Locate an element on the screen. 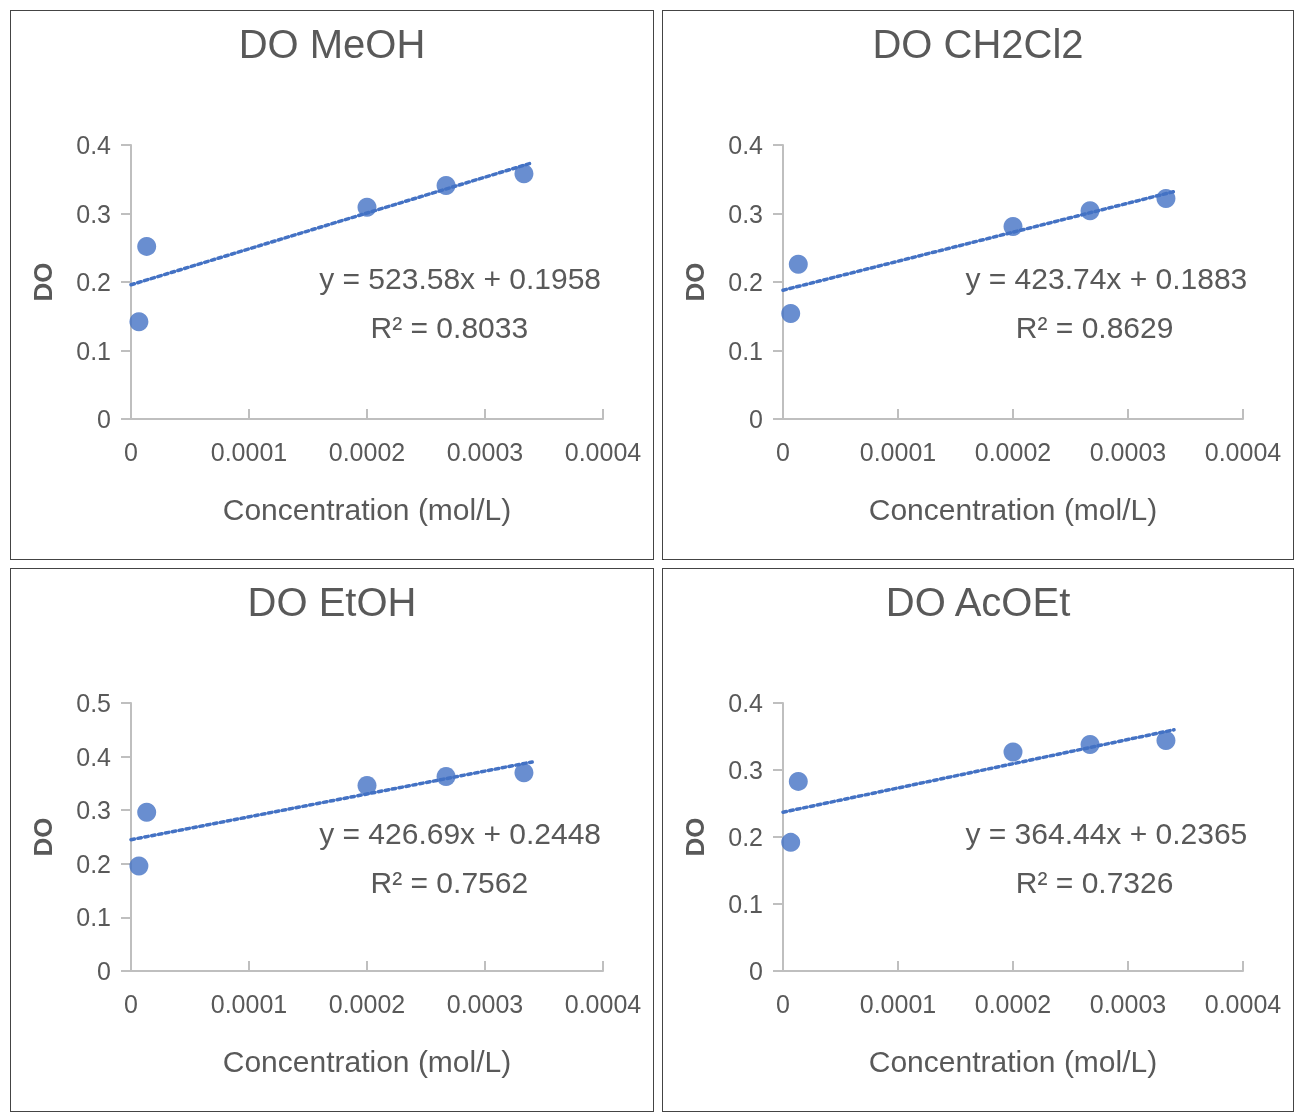 This screenshot has width=1294, height=1116. annotation: y = 523.58x + 0.1958 is located at coordinates (460, 278).